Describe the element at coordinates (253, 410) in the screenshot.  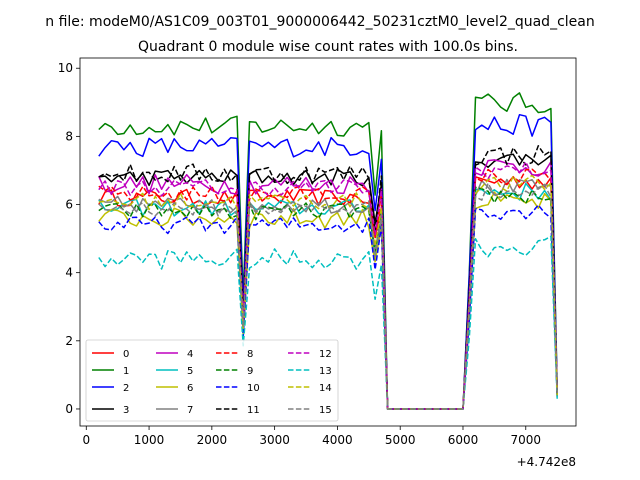
I see `legend-label-11: 11` at that location.